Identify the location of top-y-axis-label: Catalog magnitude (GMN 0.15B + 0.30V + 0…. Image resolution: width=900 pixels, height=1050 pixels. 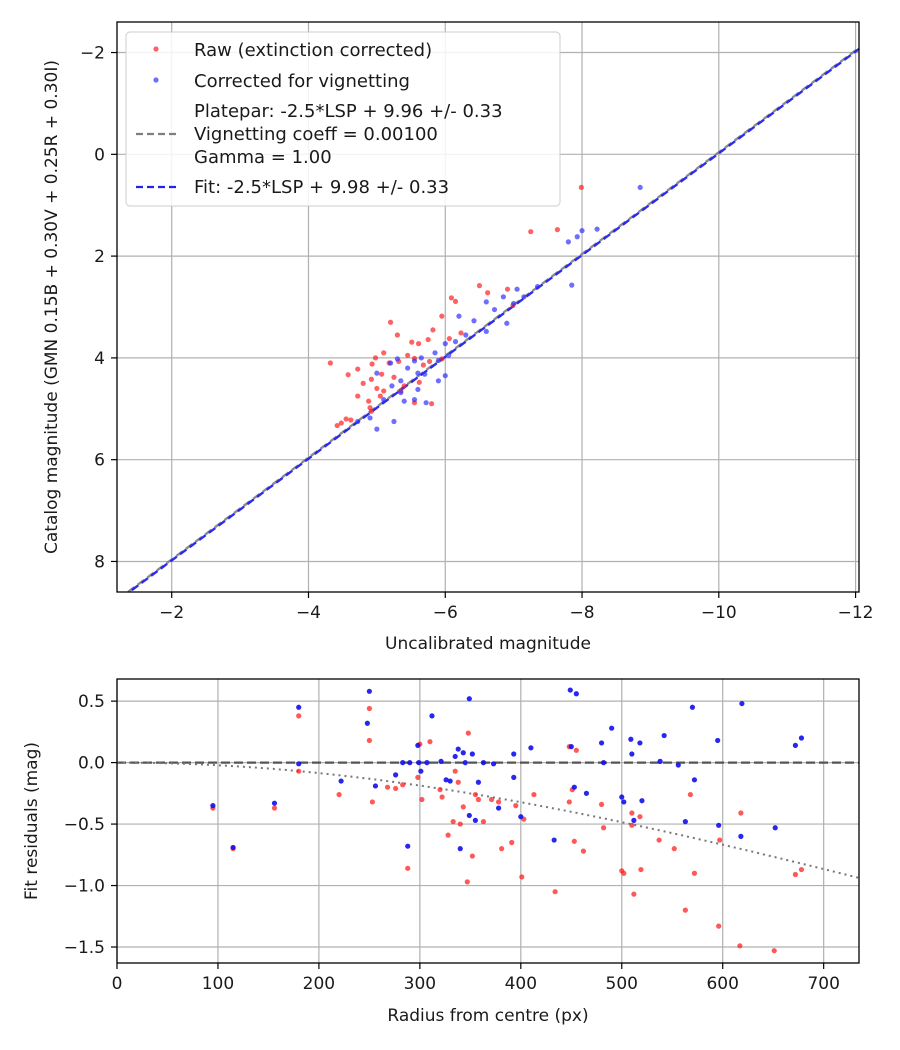
(52, 307).